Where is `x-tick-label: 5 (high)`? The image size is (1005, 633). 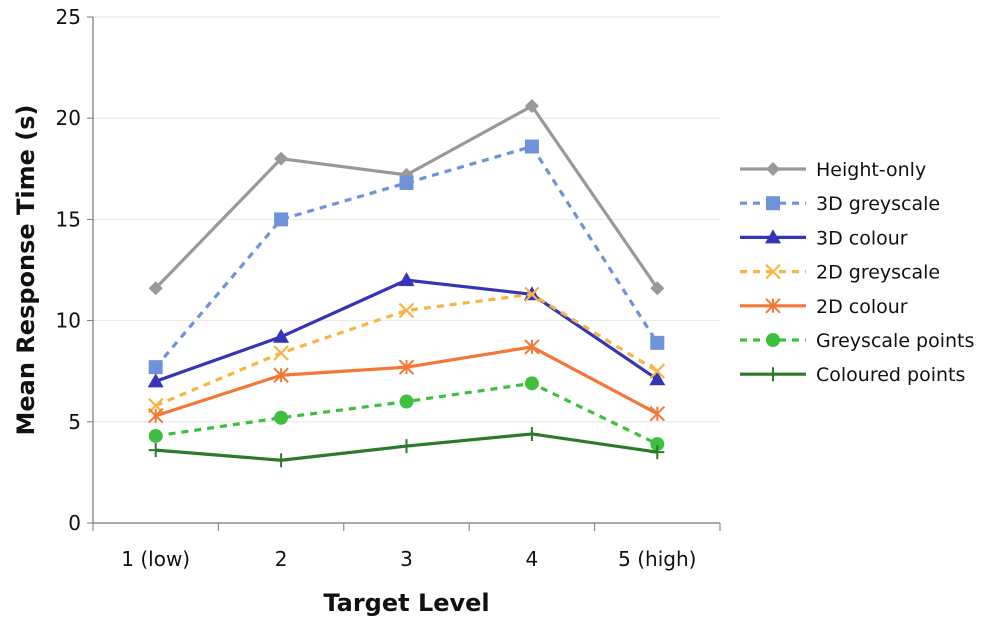
x-tick-label: 5 (high) is located at coordinates (657, 559).